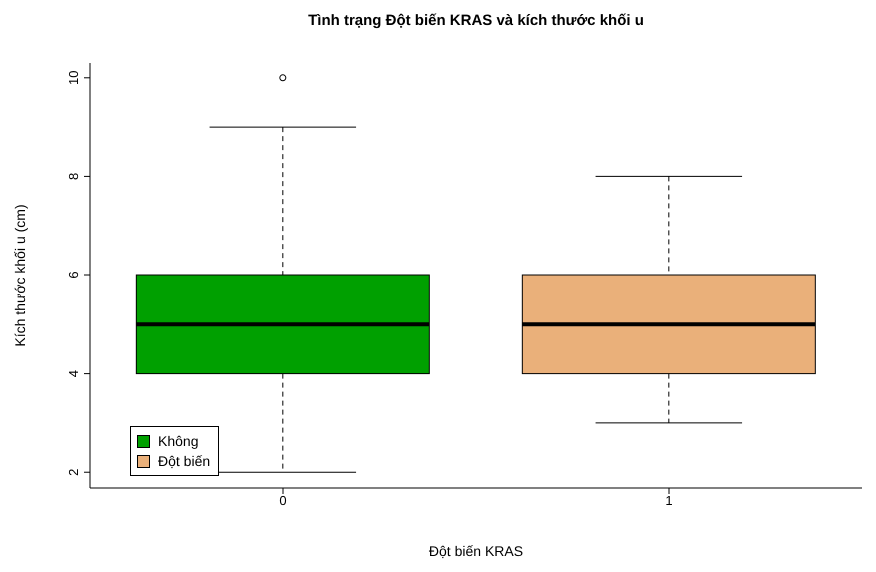 The image size is (876, 572). Describe the element at coordinates (73, 78) in the screenshot. I see `y-tick-label: 10` at that location.